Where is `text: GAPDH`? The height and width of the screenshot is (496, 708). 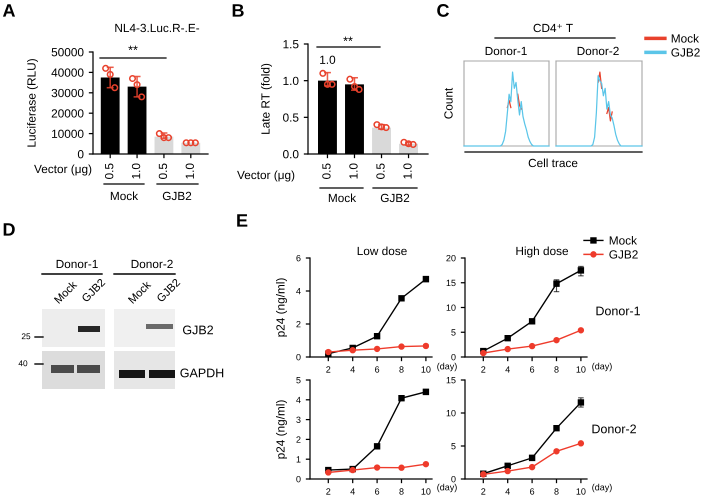 text: GAPDH is located at coordinates (202, 373).